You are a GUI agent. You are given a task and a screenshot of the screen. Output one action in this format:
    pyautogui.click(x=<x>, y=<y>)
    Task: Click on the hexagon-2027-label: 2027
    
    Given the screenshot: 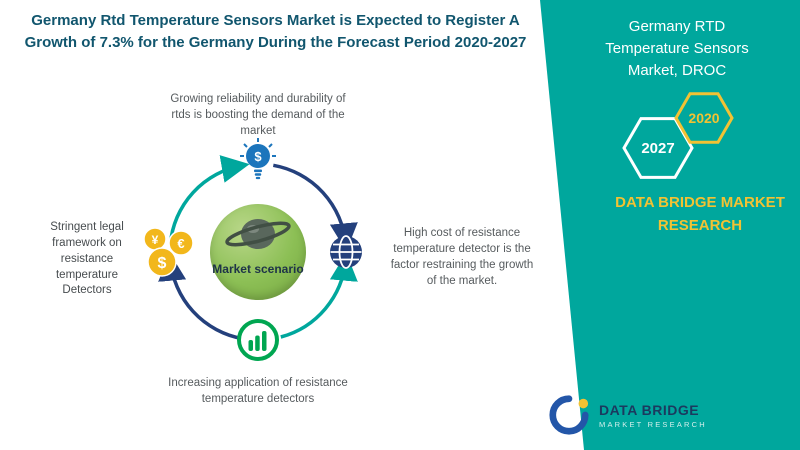 What is the action you would take?
    pyautogui.click(x=657, y=148)
    